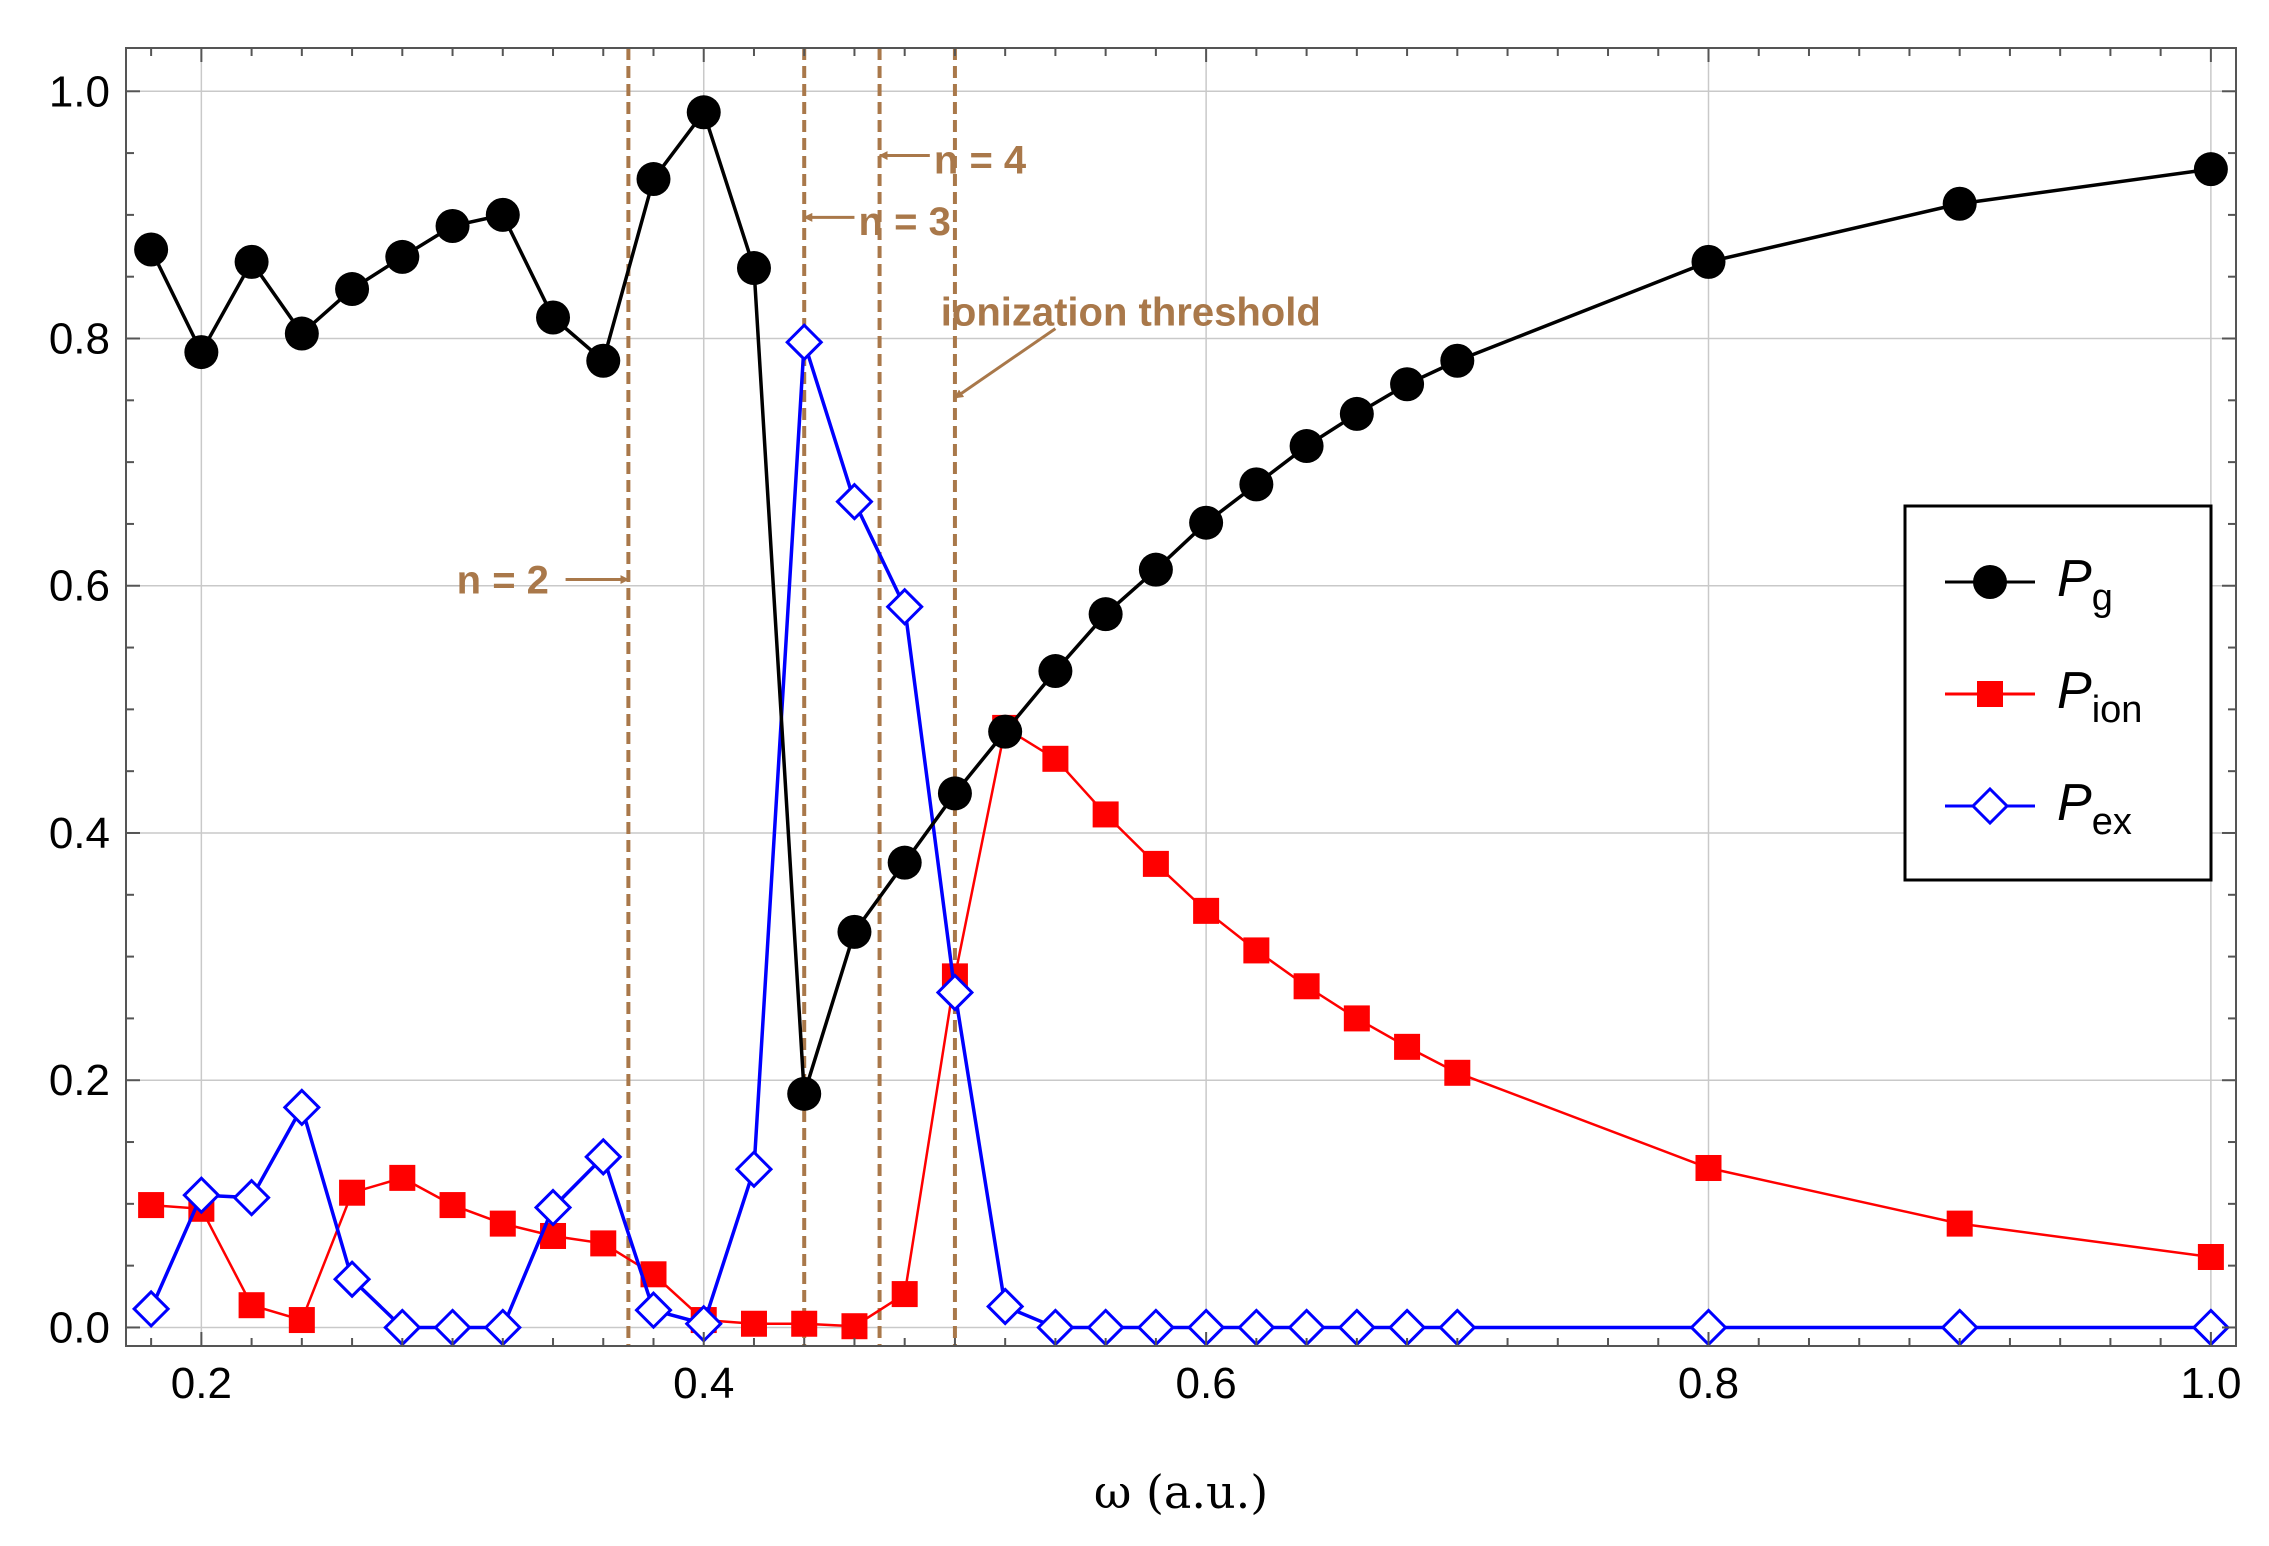 The image size is (2269, 1546). What do you see at coordinates (79, 586) in the screenshot?
I see `y-tick-label: 0.6` at bounding box center [79, 586].